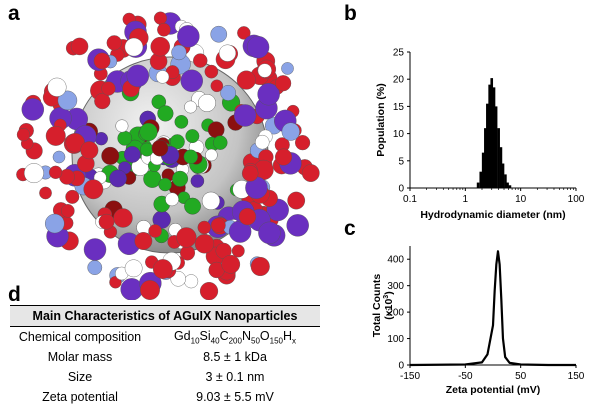 Image resolution: width=594 pixels, height=418 pixels. I want to click on x-axis-label: Zeta potential (mV), so click(493, 390).